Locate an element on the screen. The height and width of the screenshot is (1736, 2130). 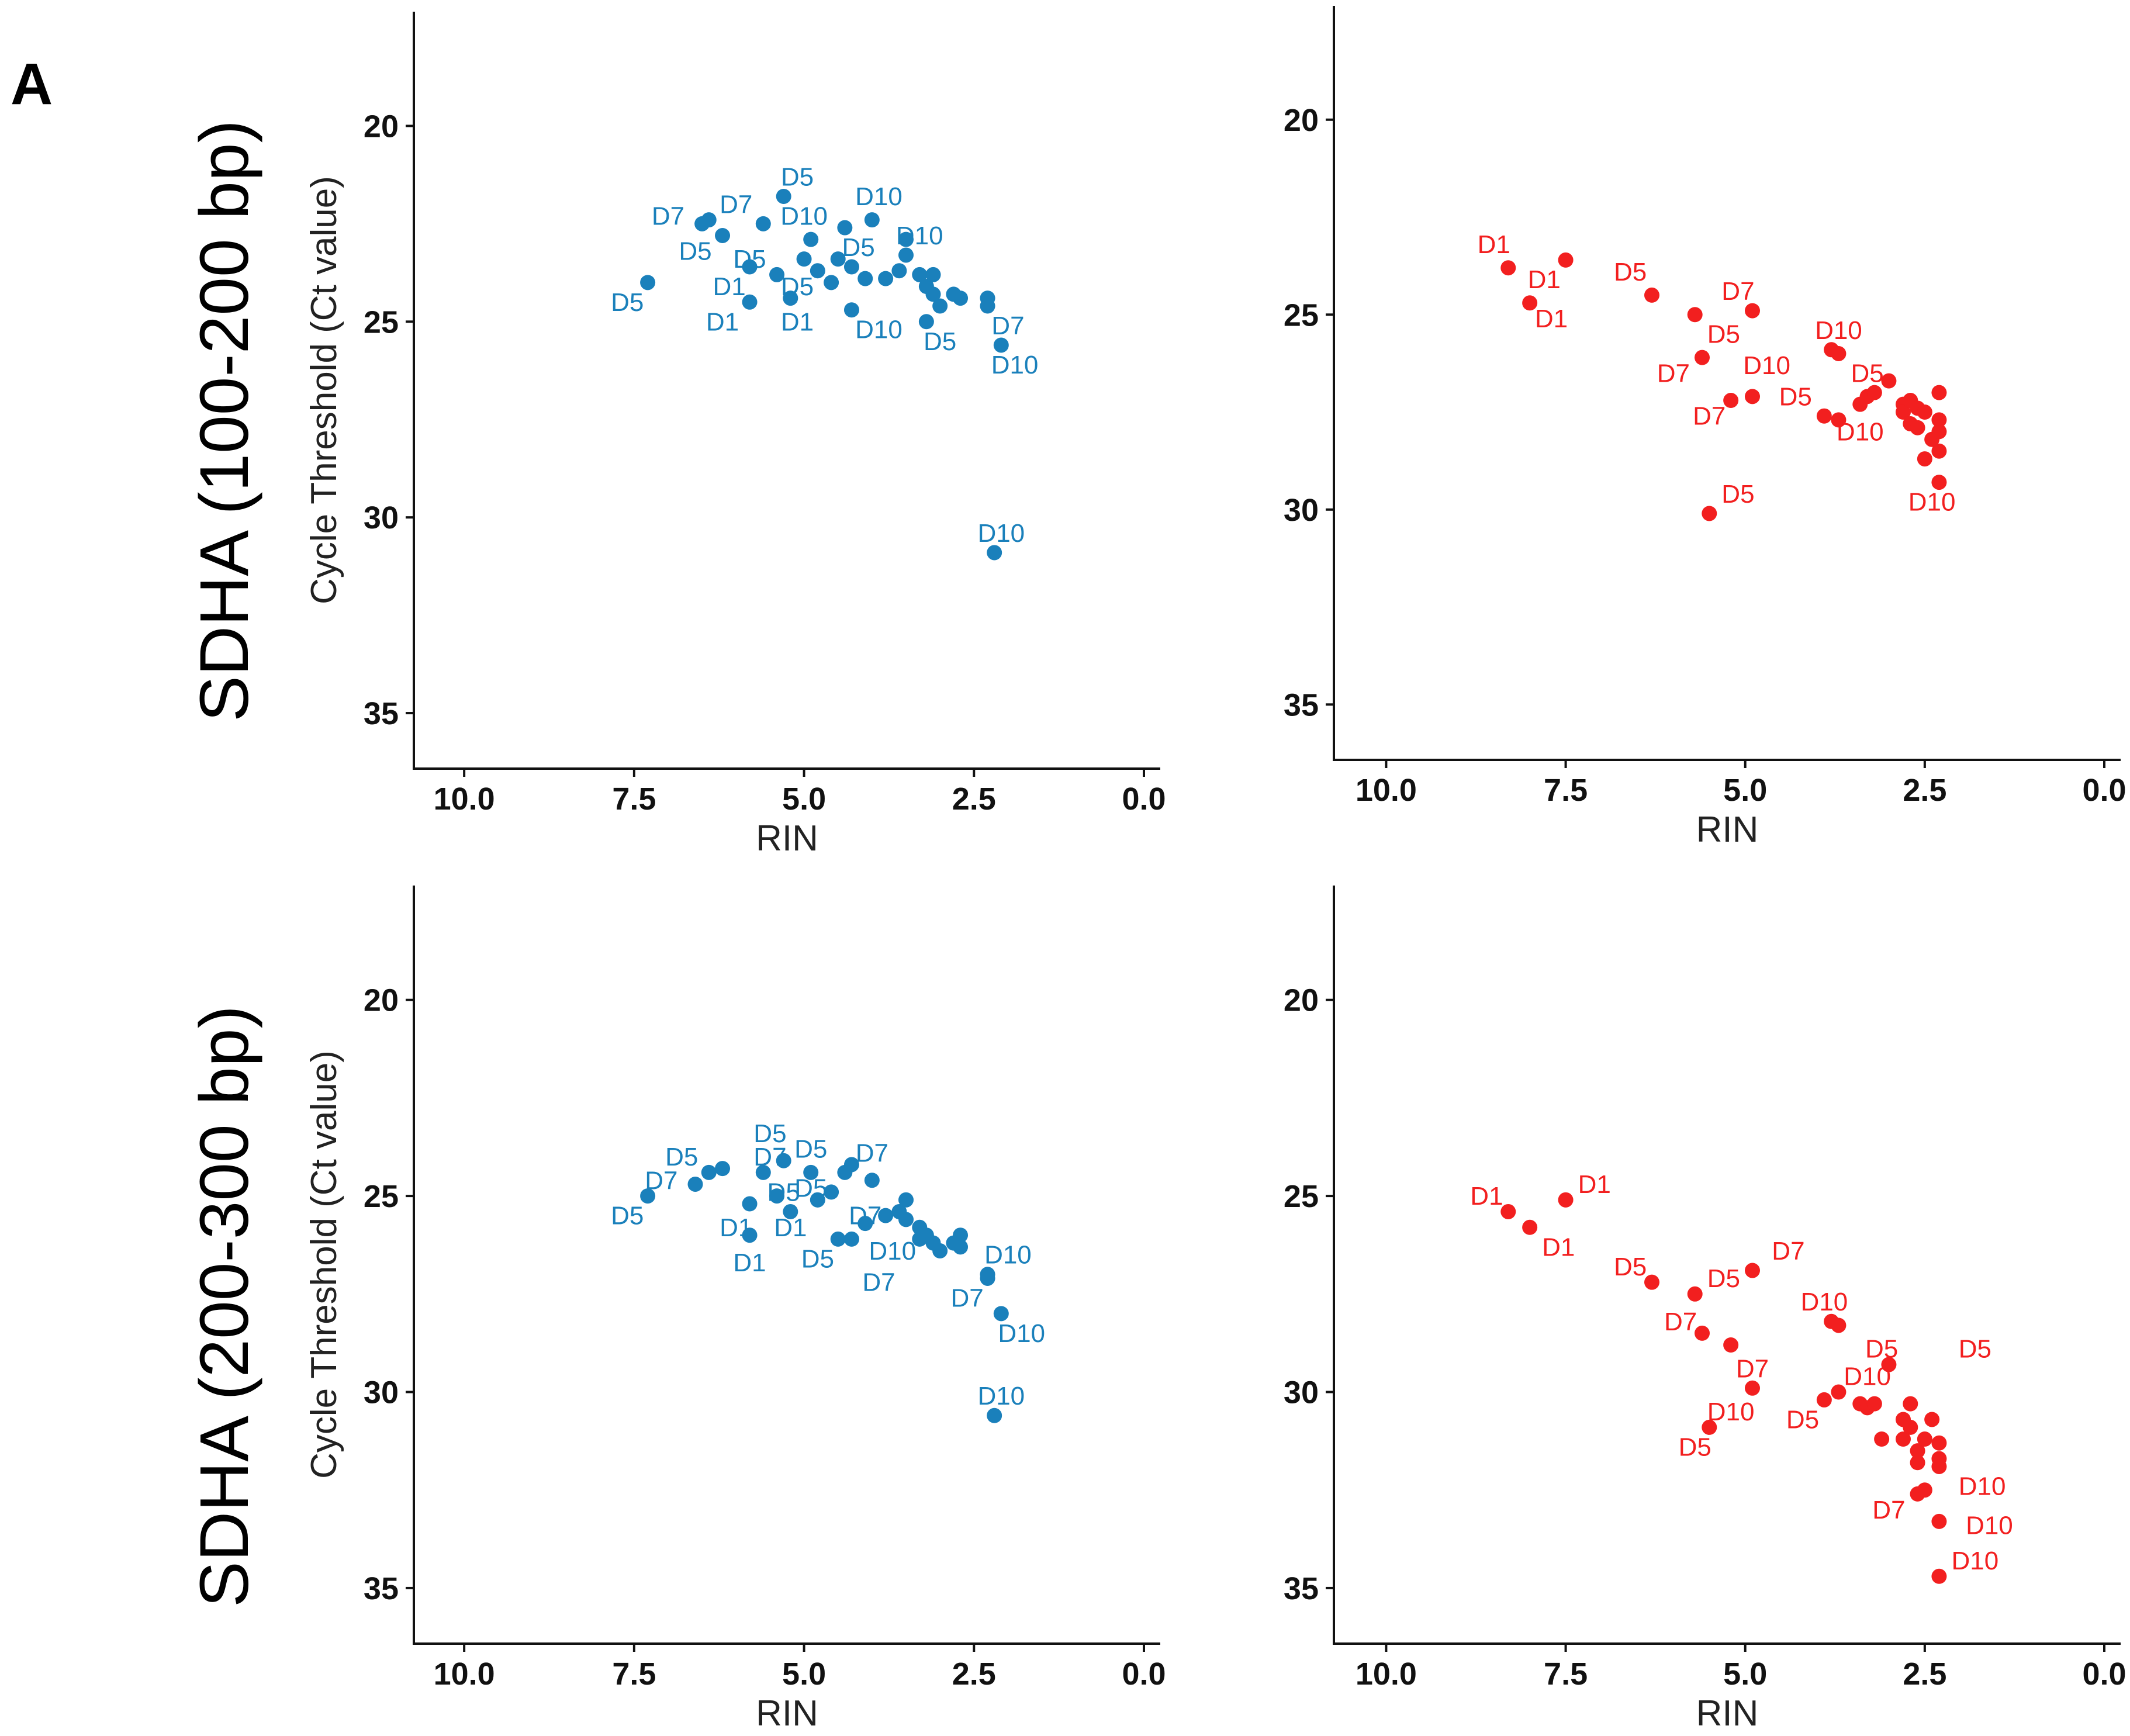
p0-y-tick-label: 30 is located at coordinates (382, 517).